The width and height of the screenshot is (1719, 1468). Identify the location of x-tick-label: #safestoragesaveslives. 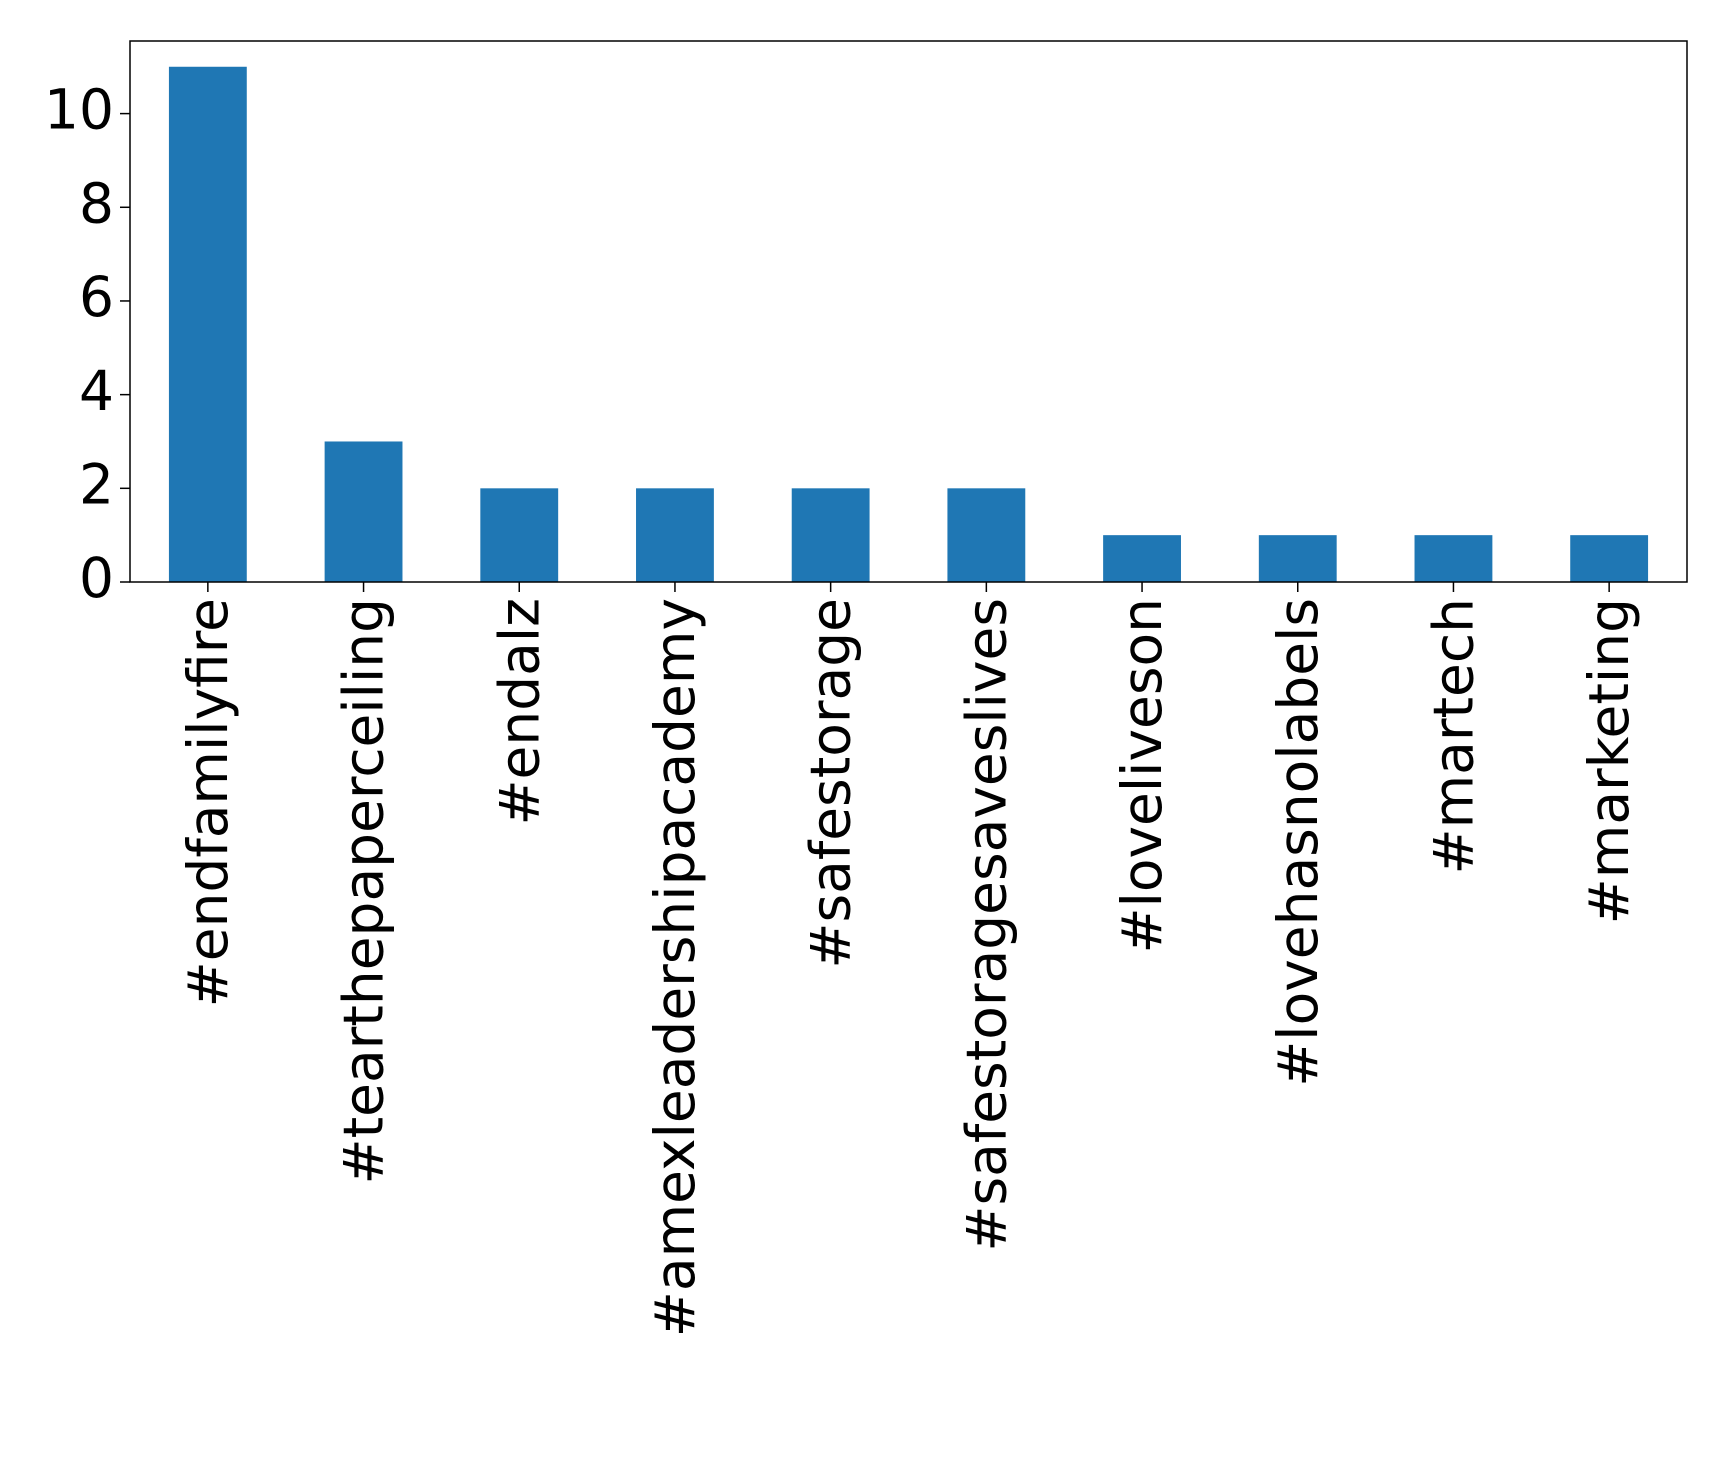
(986, 925).